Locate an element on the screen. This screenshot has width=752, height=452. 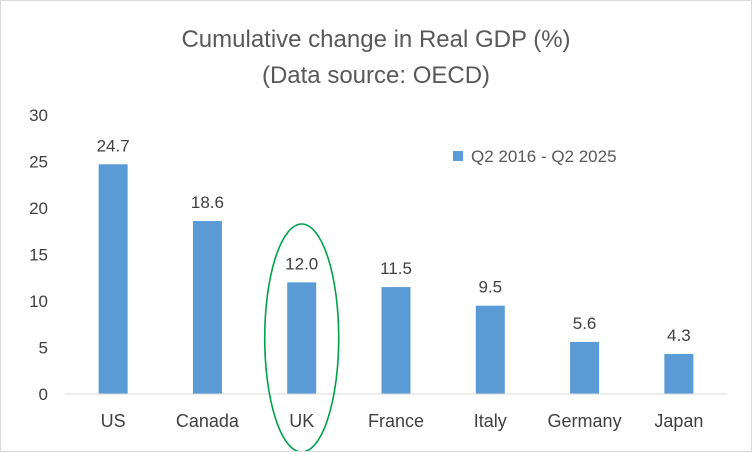
x-tick-label-us: US is located at coordinates (113, 421).